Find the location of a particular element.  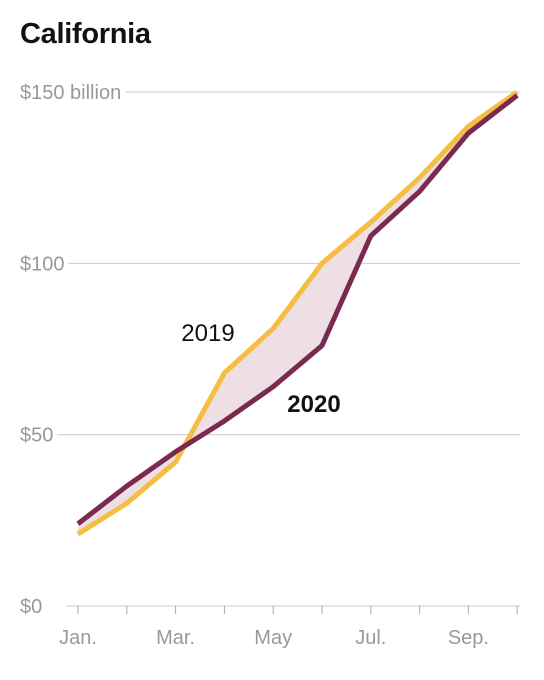

series-label-2020: 2020 is located at coordinates (313, 404).